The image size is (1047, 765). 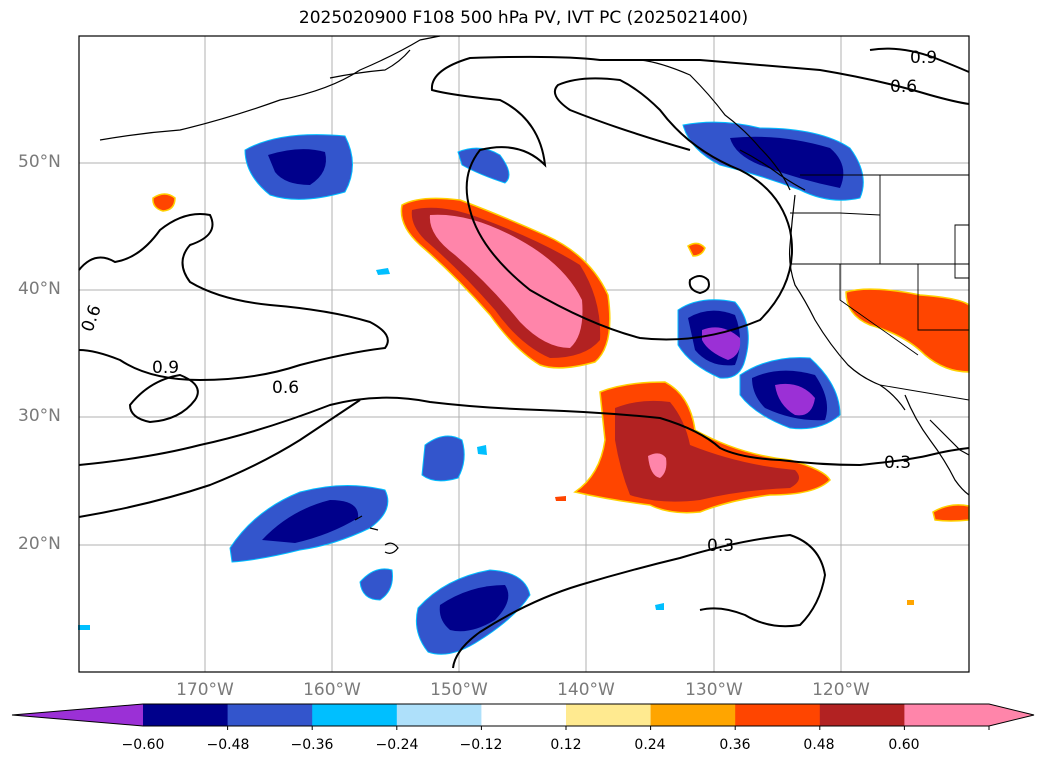 I want to click on neg-blob-nw-core, so click(x=297, y=167).